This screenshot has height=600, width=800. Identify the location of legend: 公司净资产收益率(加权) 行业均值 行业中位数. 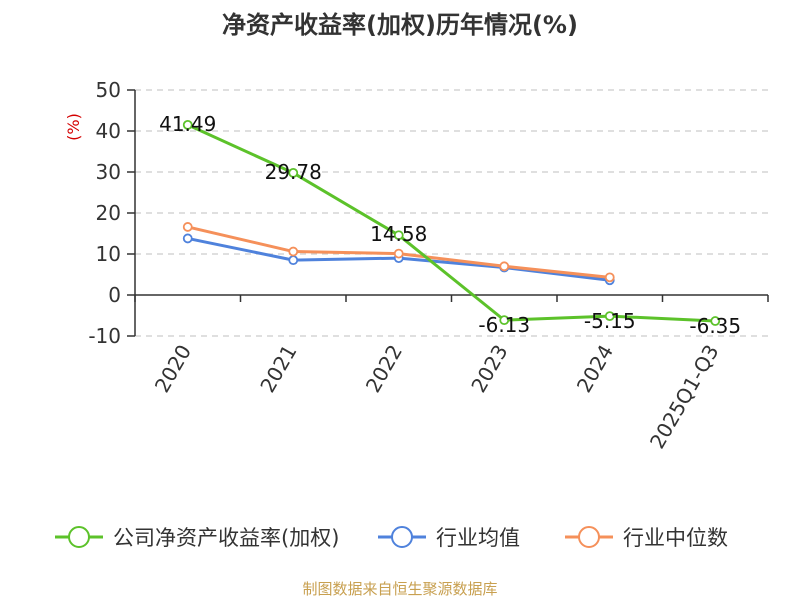
(391, 538).